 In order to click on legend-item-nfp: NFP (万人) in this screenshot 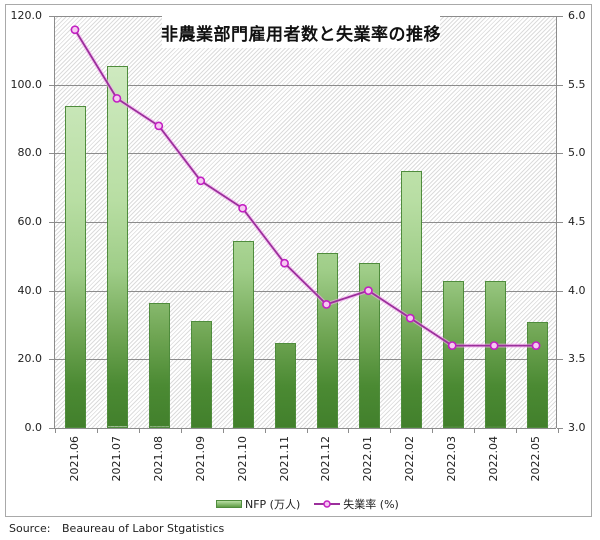, I will do `click(258, 504)`.